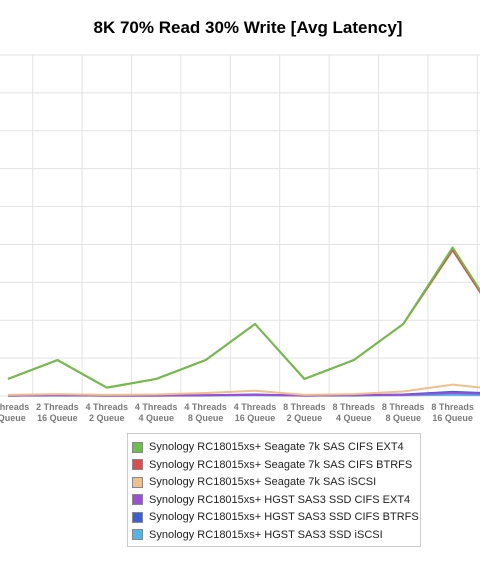 The width and height of the screenshot is (480, 571). What do you see at coordinates (156, 412) in the screenshot?
I see `x-tick-label: 4 Threads 4 Queue` at bounding box center [156, 412].